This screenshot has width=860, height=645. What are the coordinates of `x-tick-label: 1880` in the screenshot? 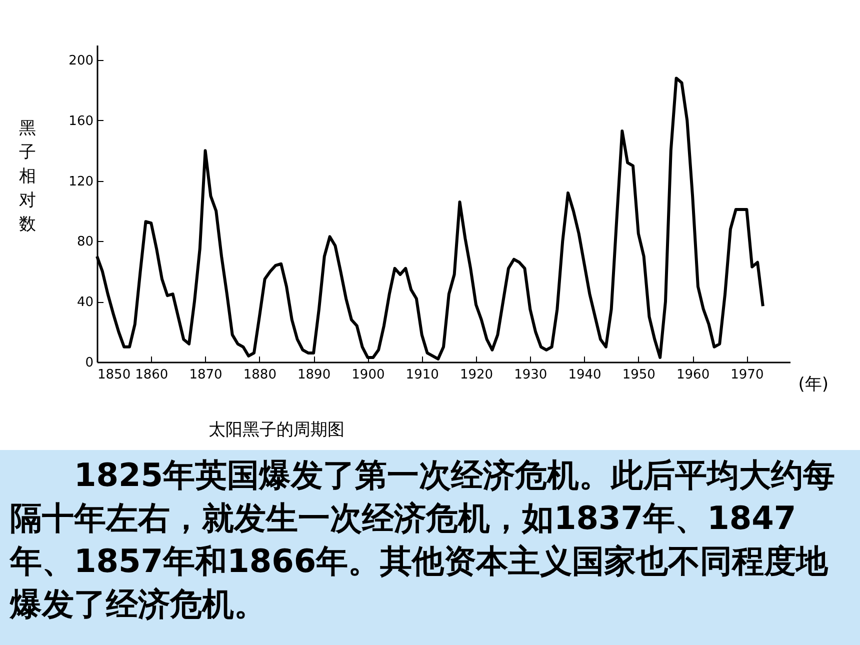 It's located at (259, 375).